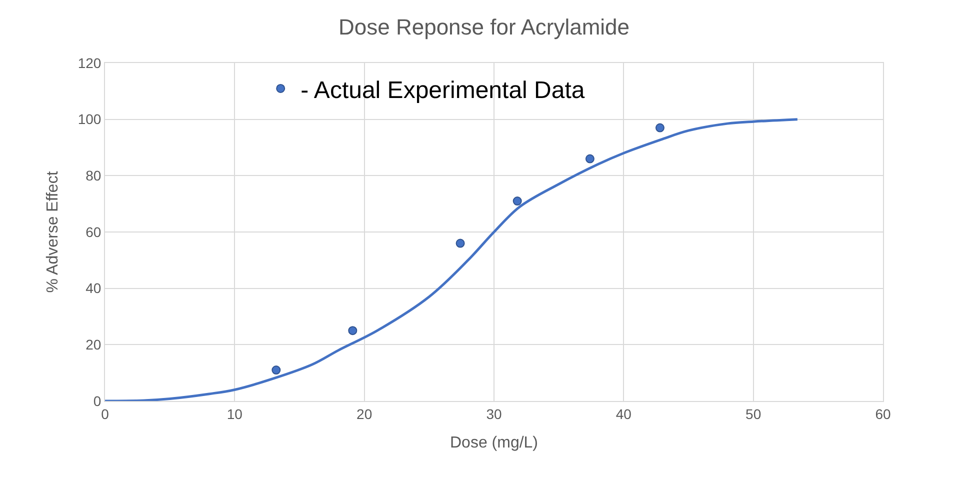  I want to click on y-tick-label: 40, so click(94, 288).